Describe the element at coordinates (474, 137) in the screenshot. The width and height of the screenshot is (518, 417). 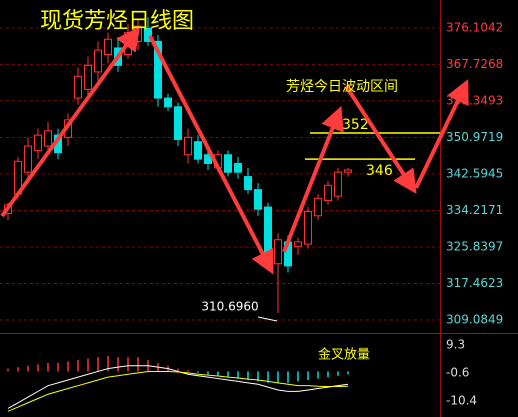
I see `y-tick-label: 350.9719` at that location.